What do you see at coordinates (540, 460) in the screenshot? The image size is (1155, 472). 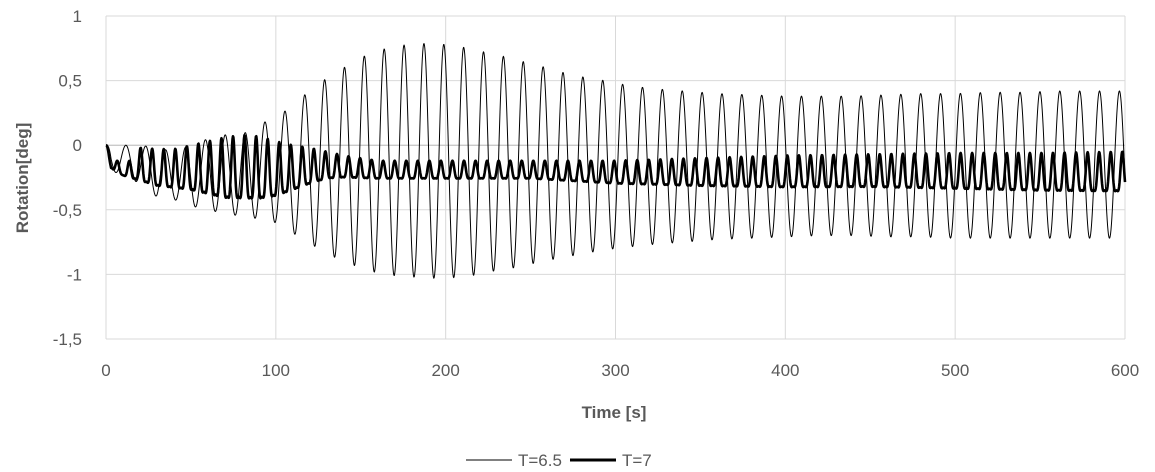 I see `legend-label-t65: T=6.5` at bounding box center [540, 460].